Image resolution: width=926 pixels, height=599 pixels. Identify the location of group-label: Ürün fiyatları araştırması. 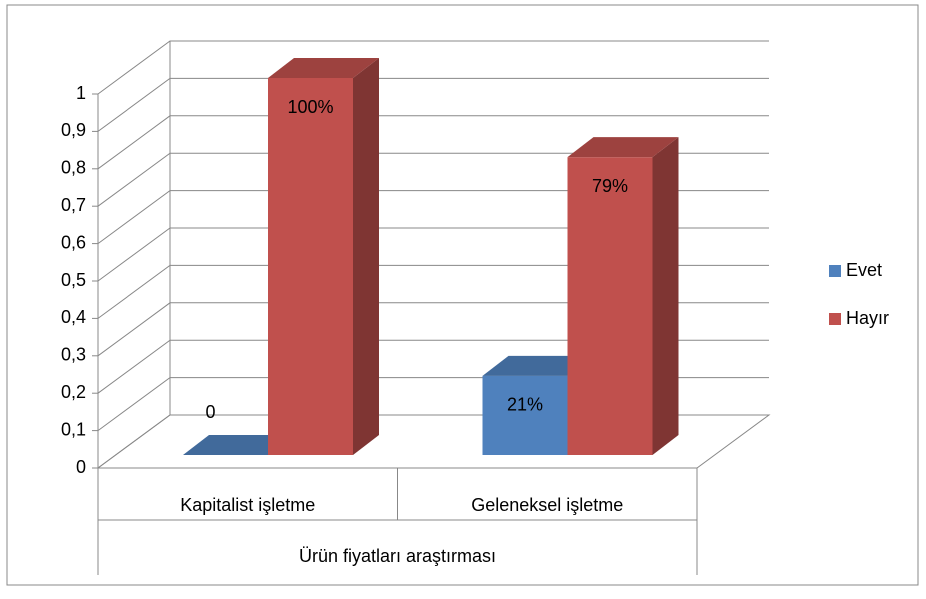
(397, 556).